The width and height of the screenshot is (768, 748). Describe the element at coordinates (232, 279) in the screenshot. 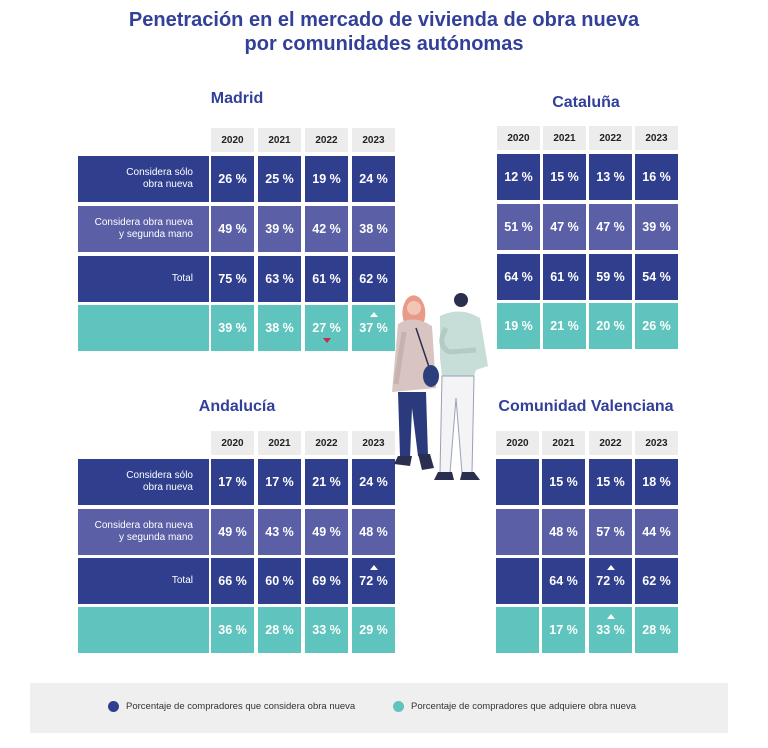

I see `value-cell: 75 %` at that location.